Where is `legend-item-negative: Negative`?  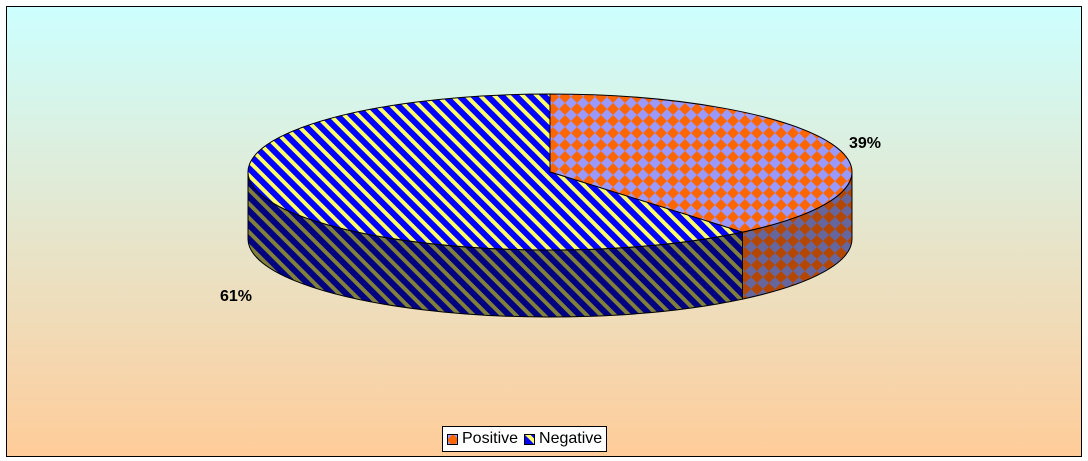
legend-item-negative: Negative is located at coordinates (563, 439).